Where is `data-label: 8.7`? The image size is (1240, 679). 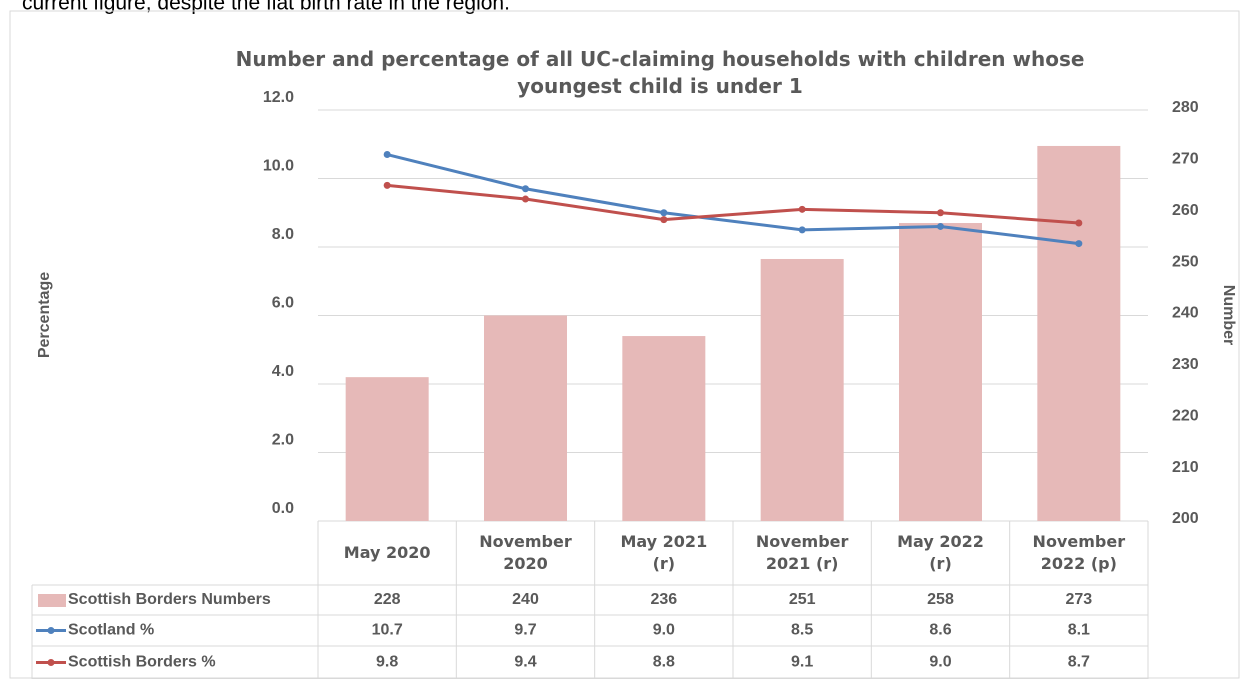
data-label: 8.7 is located at coordinates (1079, 662).